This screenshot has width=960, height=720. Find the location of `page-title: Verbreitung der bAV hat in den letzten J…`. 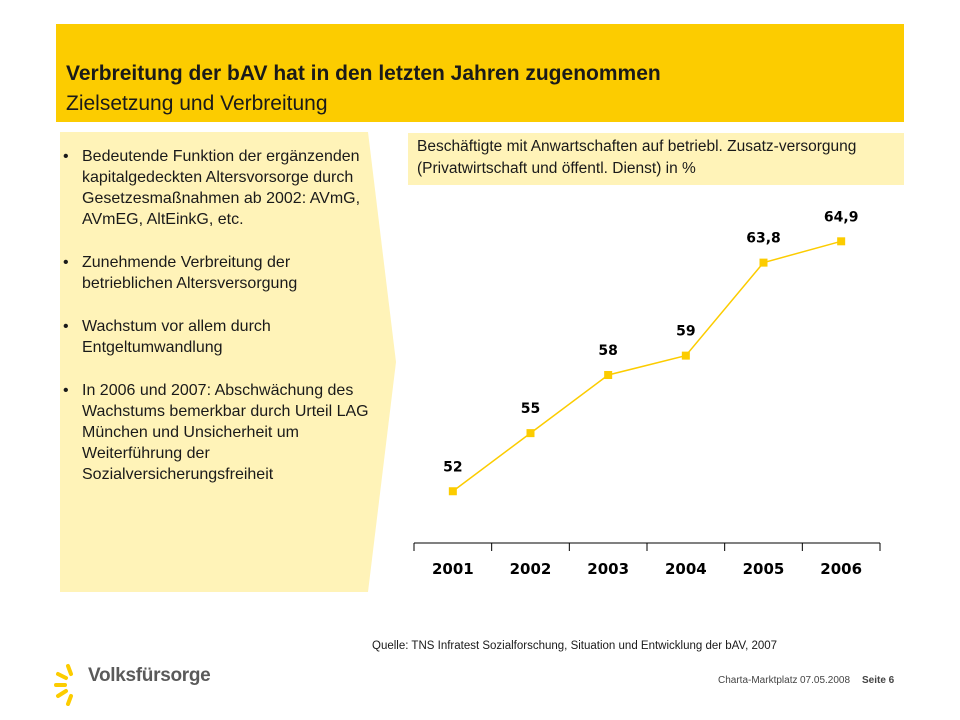

page-title: Verbreitung der bAV hat in den letzten J… is located at coordinates (363, 73).